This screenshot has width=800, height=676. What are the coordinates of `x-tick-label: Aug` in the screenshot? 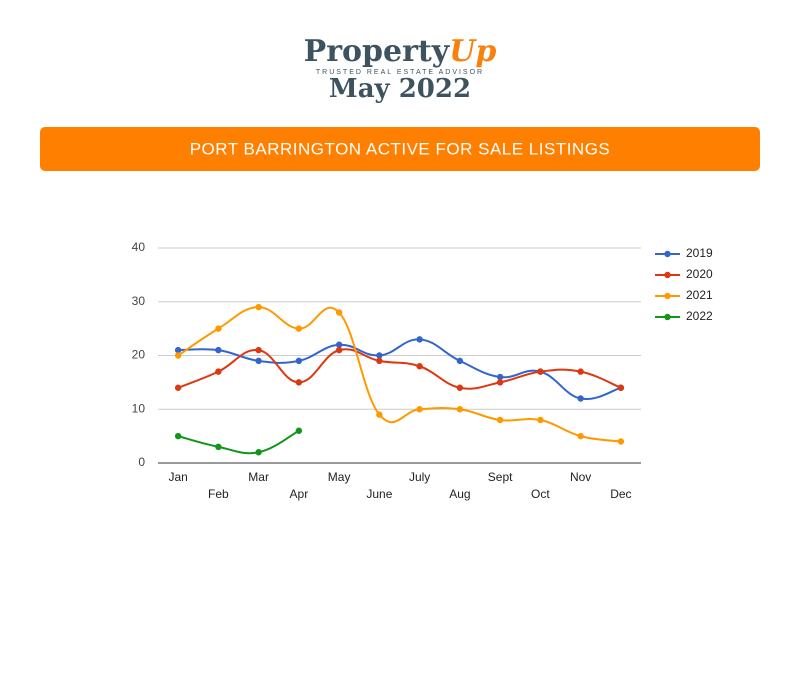 It's located at (459, 494).